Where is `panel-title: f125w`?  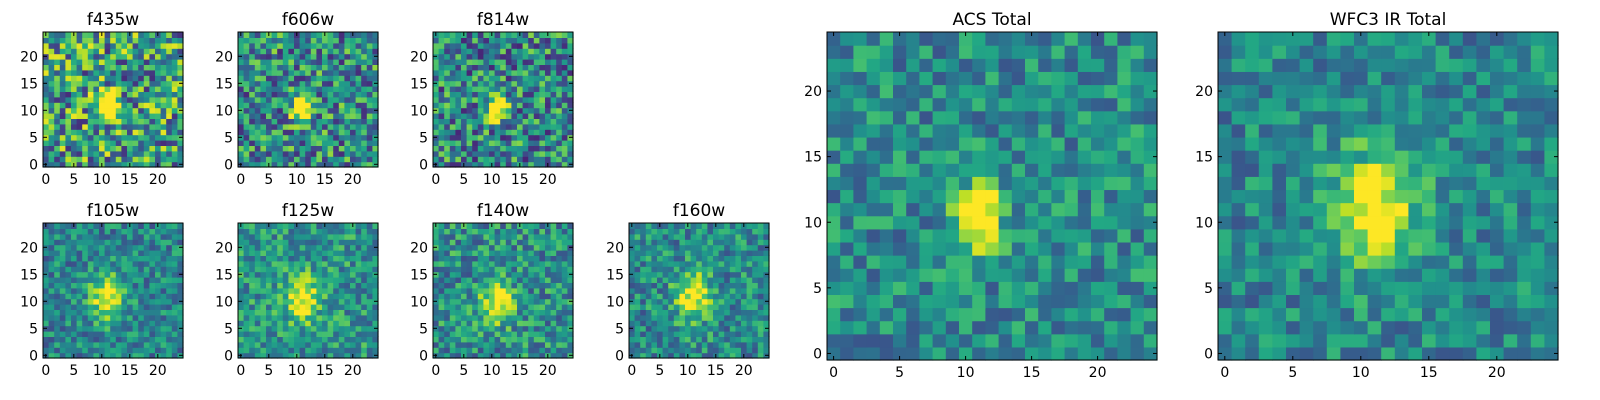 panel-title: f125w is located at coordinates (308, 211).